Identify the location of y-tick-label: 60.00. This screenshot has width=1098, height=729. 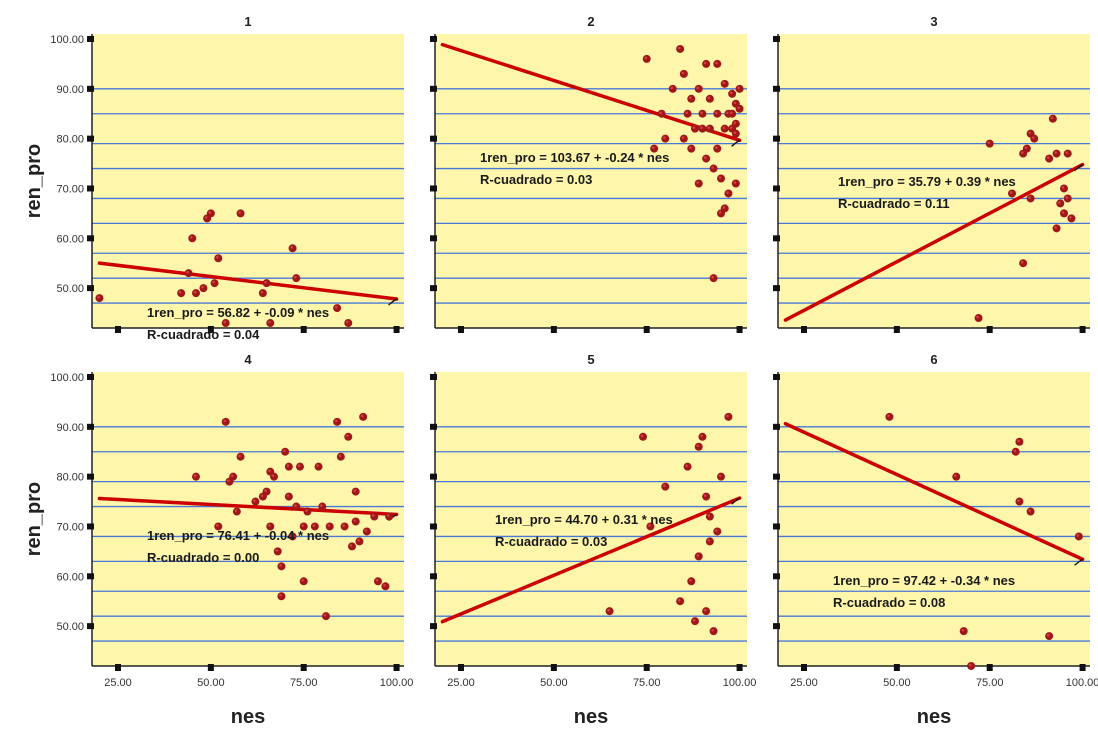
(70, 577).